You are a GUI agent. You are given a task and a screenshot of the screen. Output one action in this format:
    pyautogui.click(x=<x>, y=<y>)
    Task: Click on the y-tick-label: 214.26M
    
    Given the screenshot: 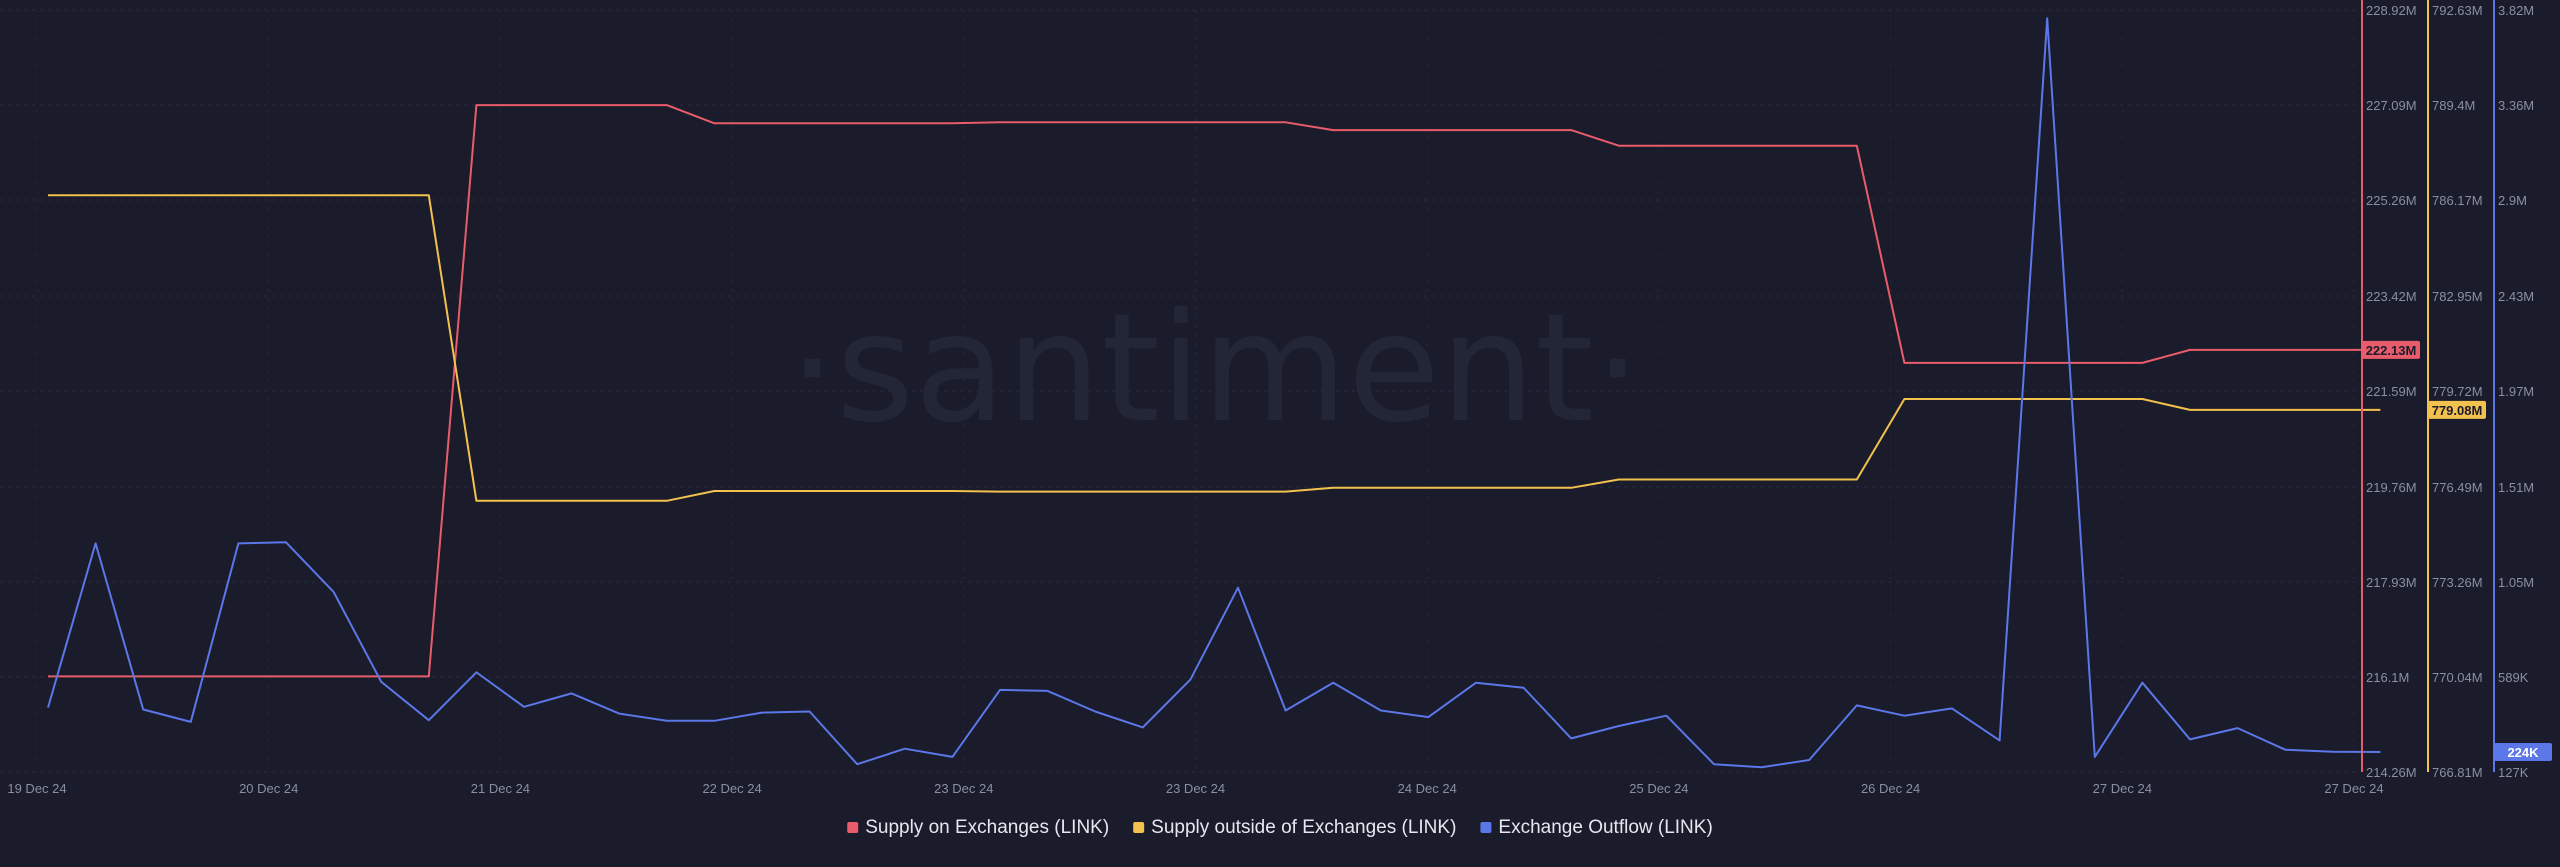 What is the action you would take?
    pyautogui.click(x=2391, y=772)
    